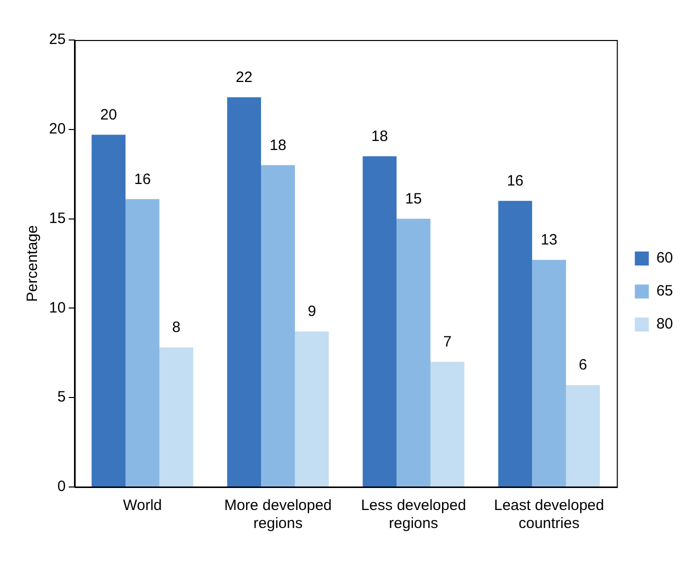 The image size is (683, 563). I want to click on x-tick-label: More developed regions, so click(278, 514).